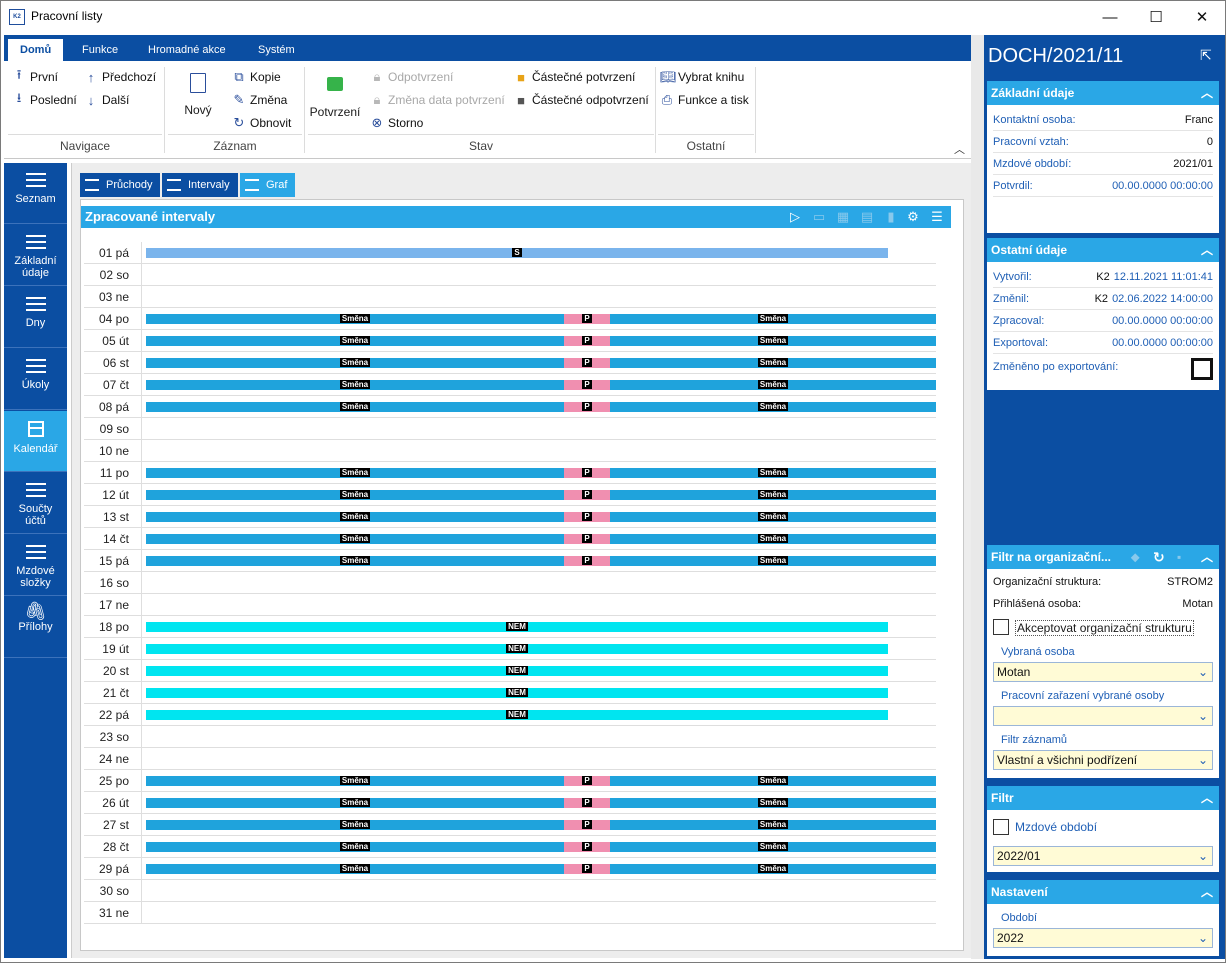 The height and width of the screenshot is (963, 1226). I want to click on section-header: Filtr ︿, so click(1103, 798).